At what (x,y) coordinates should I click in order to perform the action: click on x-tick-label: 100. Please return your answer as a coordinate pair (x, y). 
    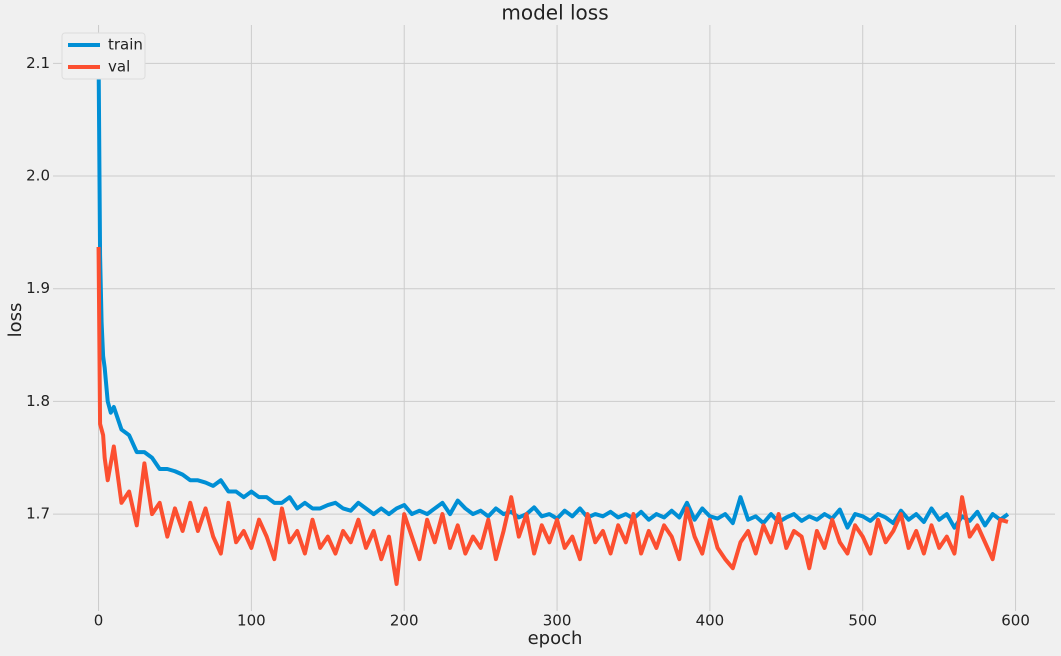
    Looking at the image, I should click on (251, 621).